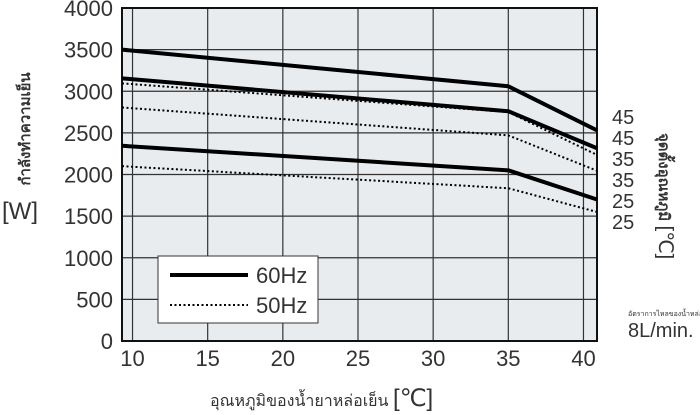 This screenshot has width=700, height=415. What do you see at coordinates (283, 358) in the screenshot?
I see `x-tick-label: 20` at bounding box center [283, 358].